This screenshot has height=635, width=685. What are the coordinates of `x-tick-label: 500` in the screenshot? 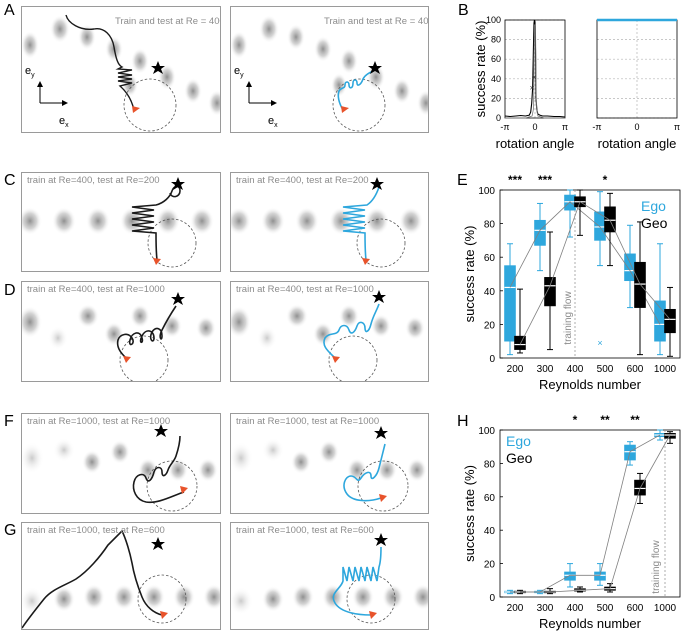 It's located at (605, 369).